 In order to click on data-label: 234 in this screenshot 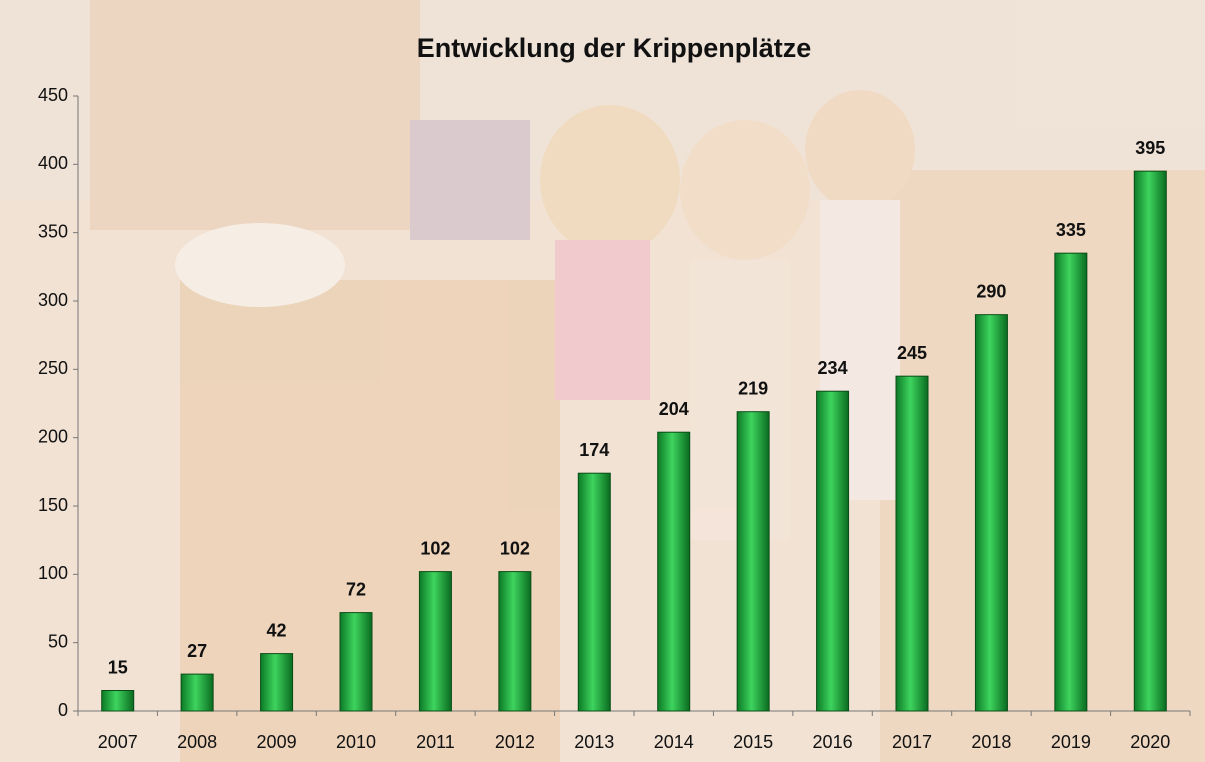, I will do `click(833, 368)`.